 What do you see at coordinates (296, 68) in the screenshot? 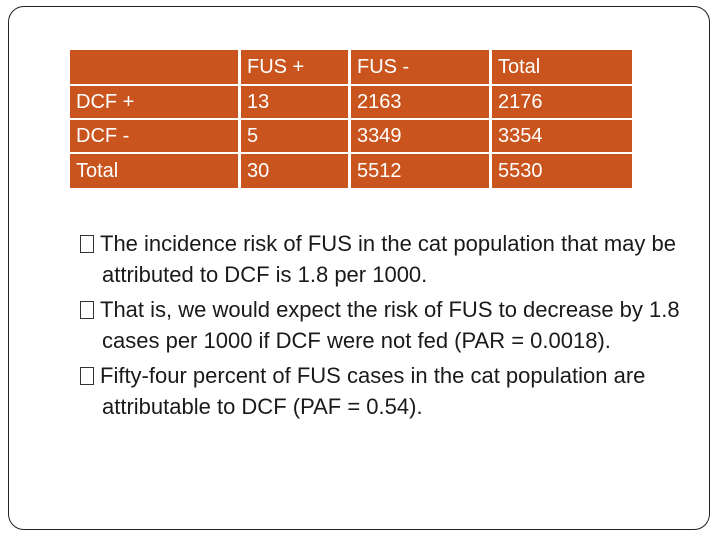
I see `table-header-cell: FUS +` at bounding box center [296, 68].